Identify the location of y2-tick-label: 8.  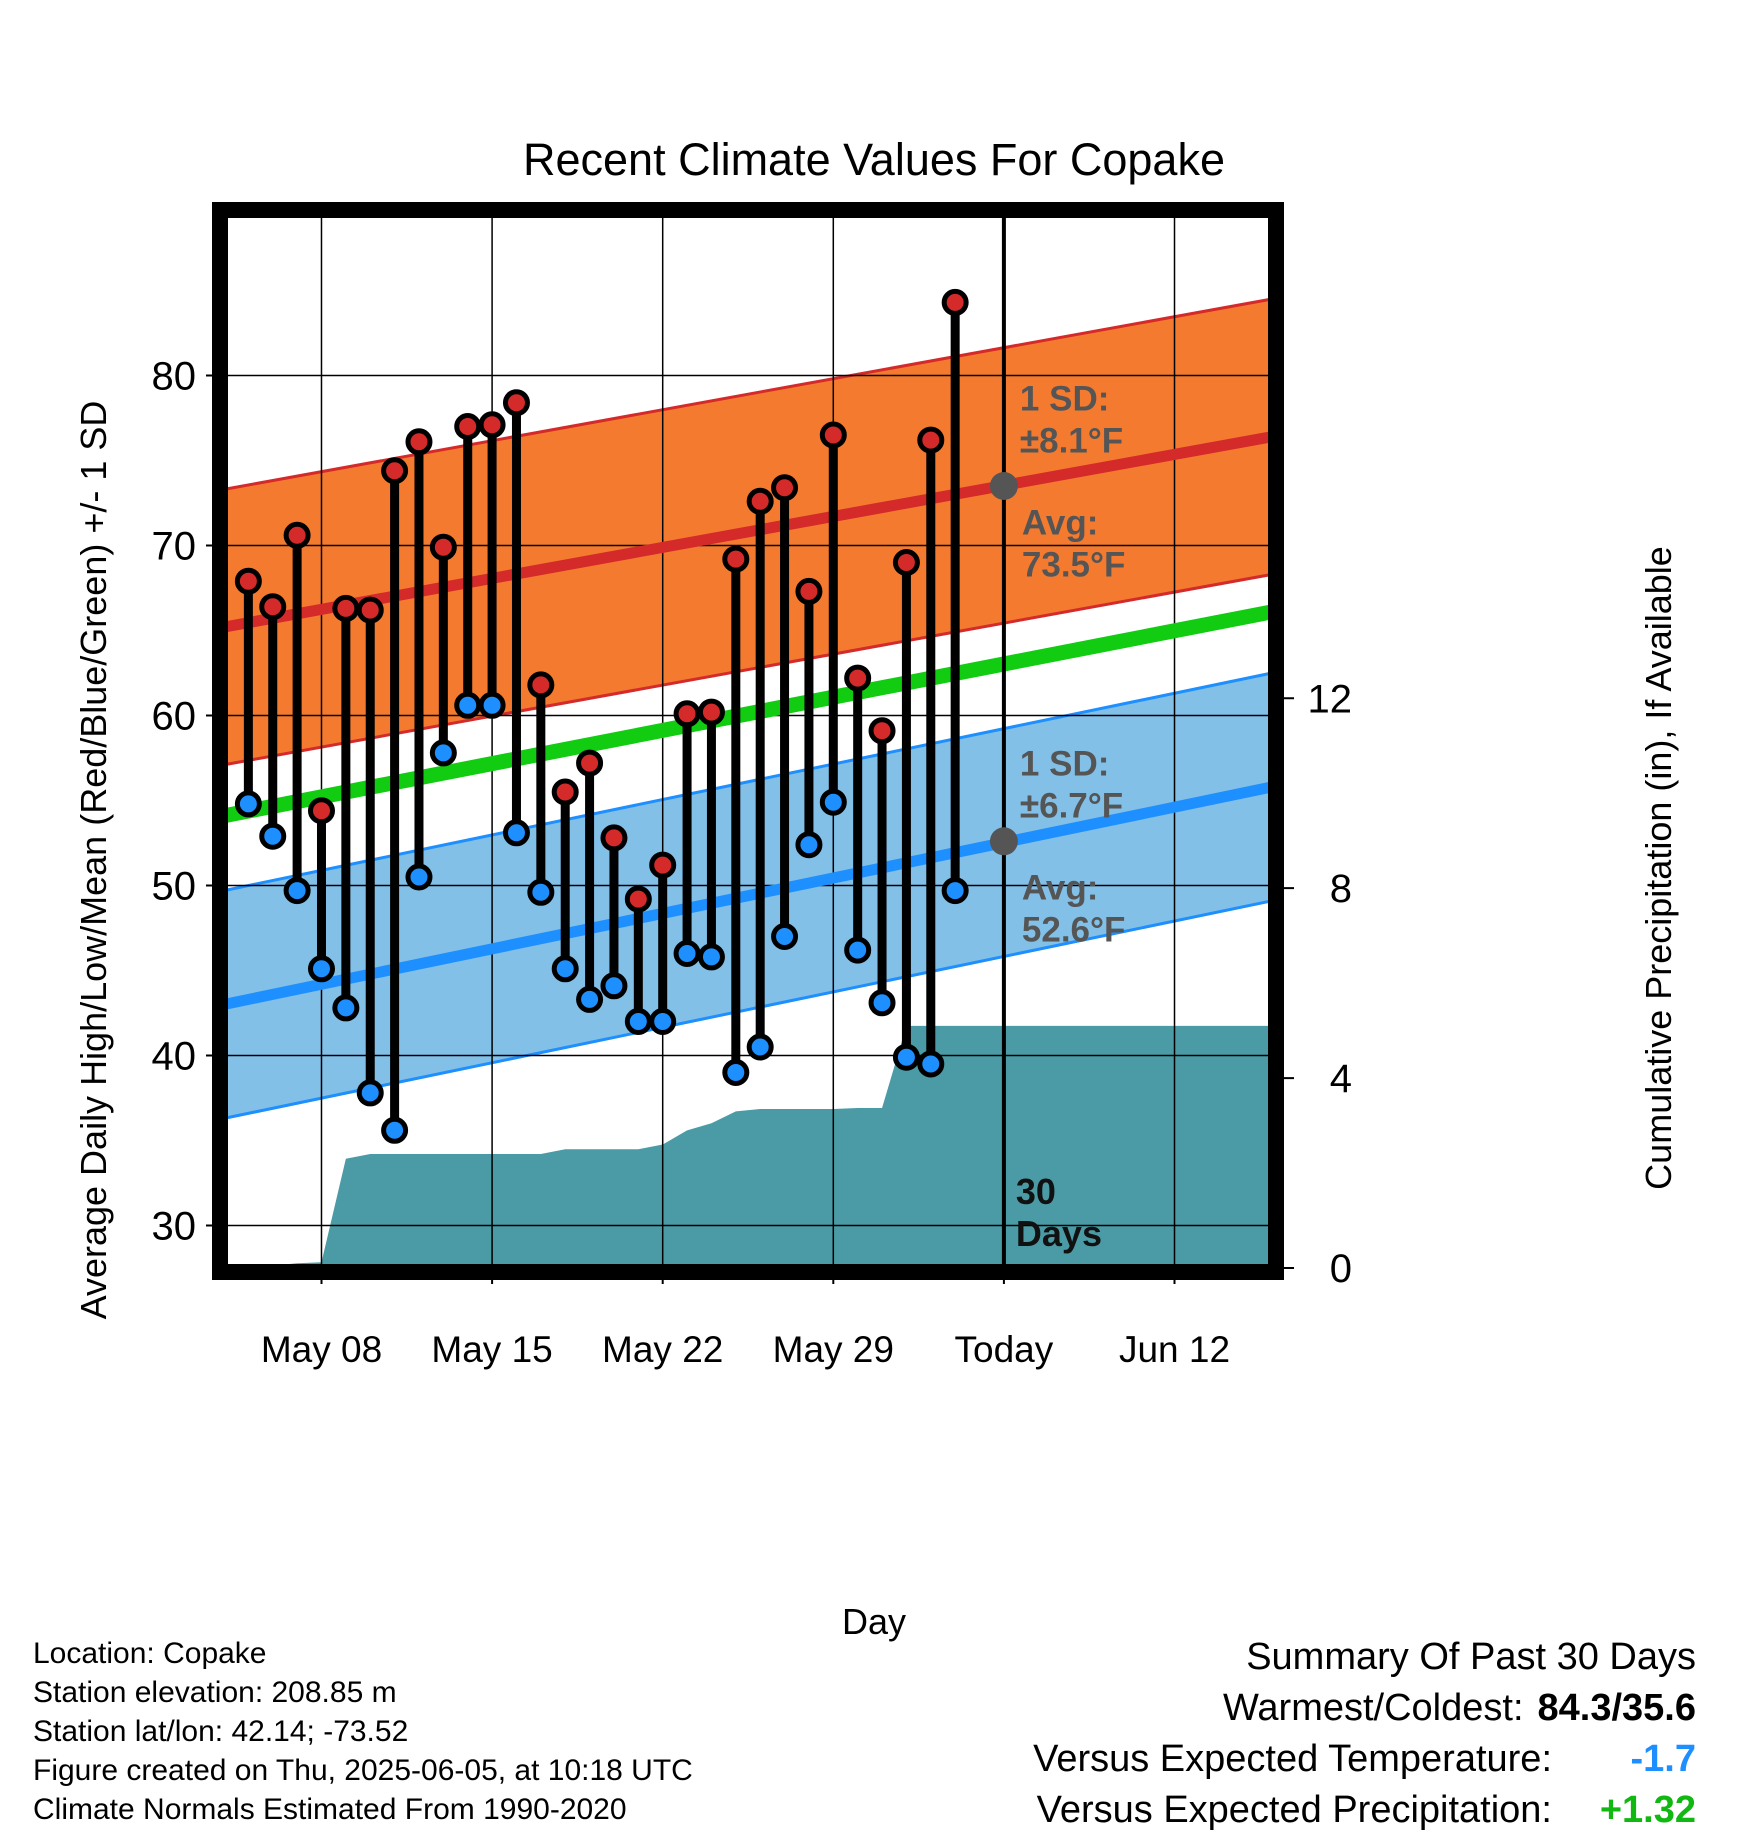
(1341, 889).